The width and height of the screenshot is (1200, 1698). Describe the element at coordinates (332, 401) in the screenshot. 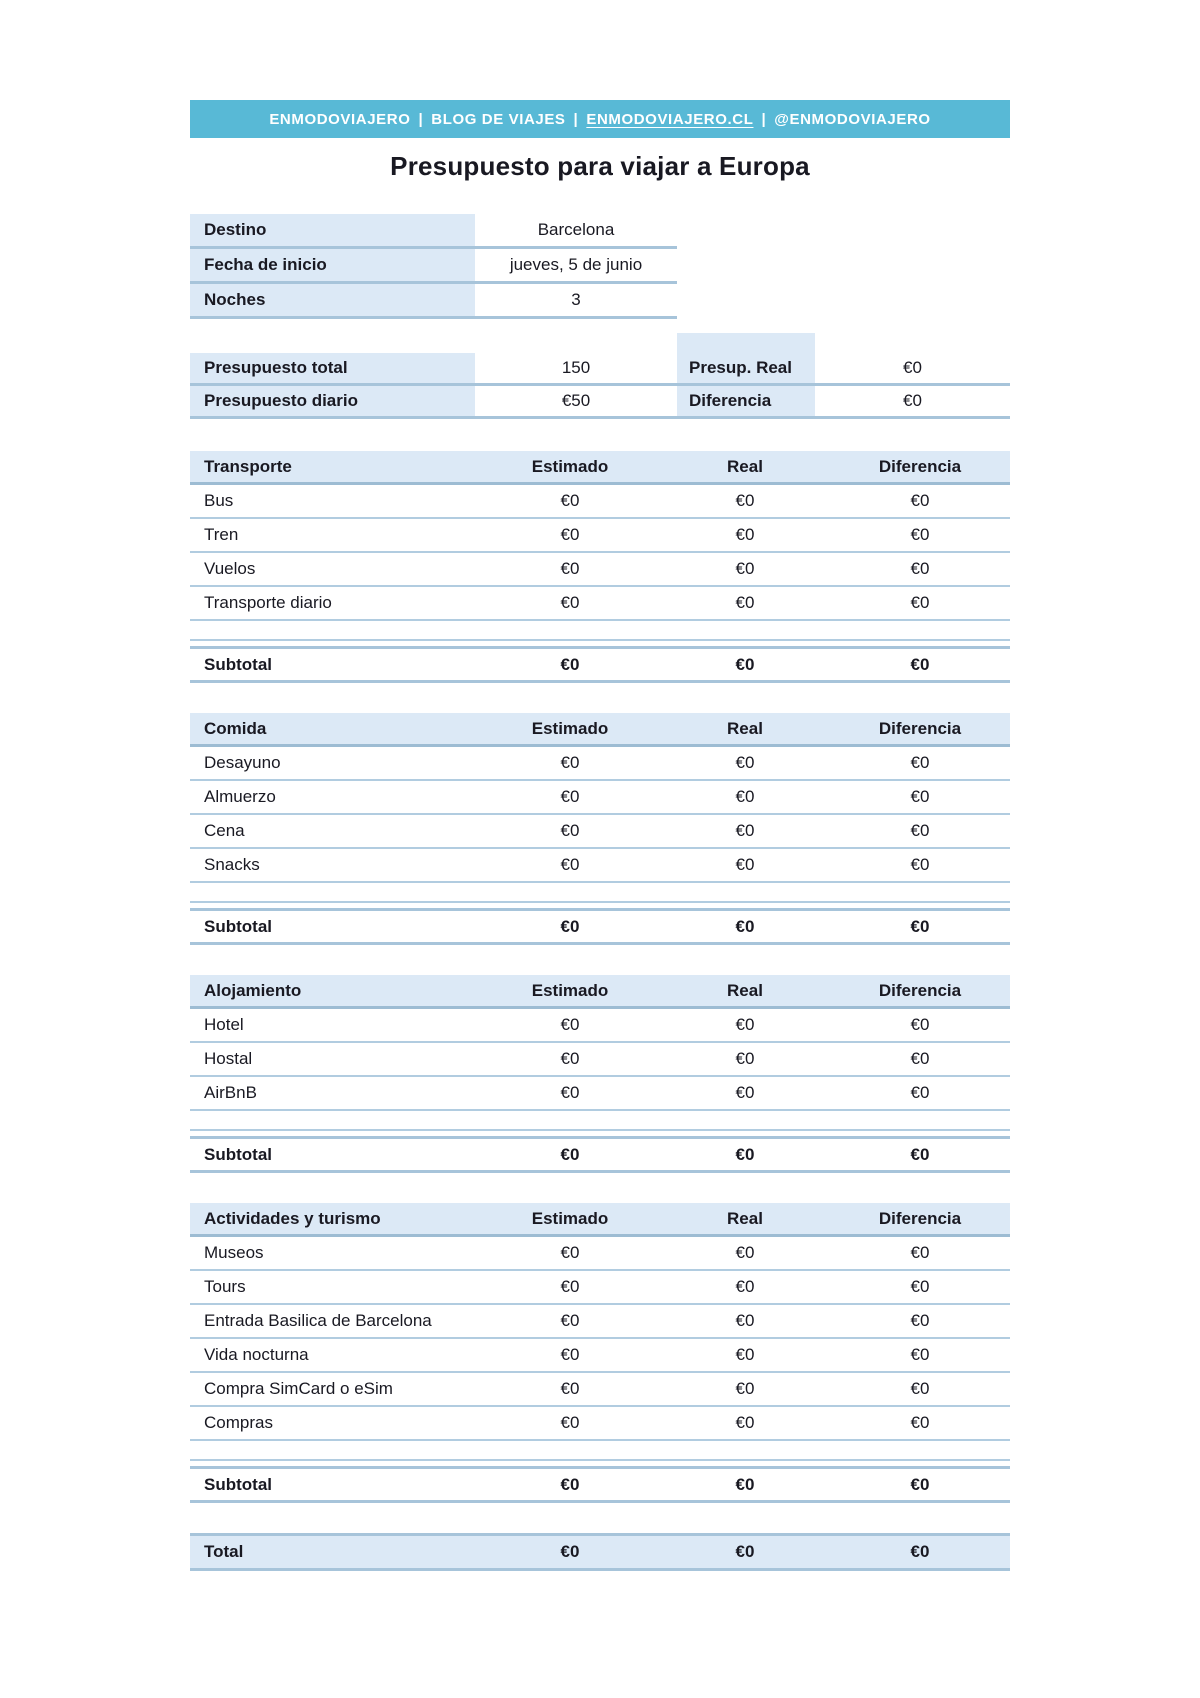

I see `summary-label-left: Presupuesto diario` at that location.